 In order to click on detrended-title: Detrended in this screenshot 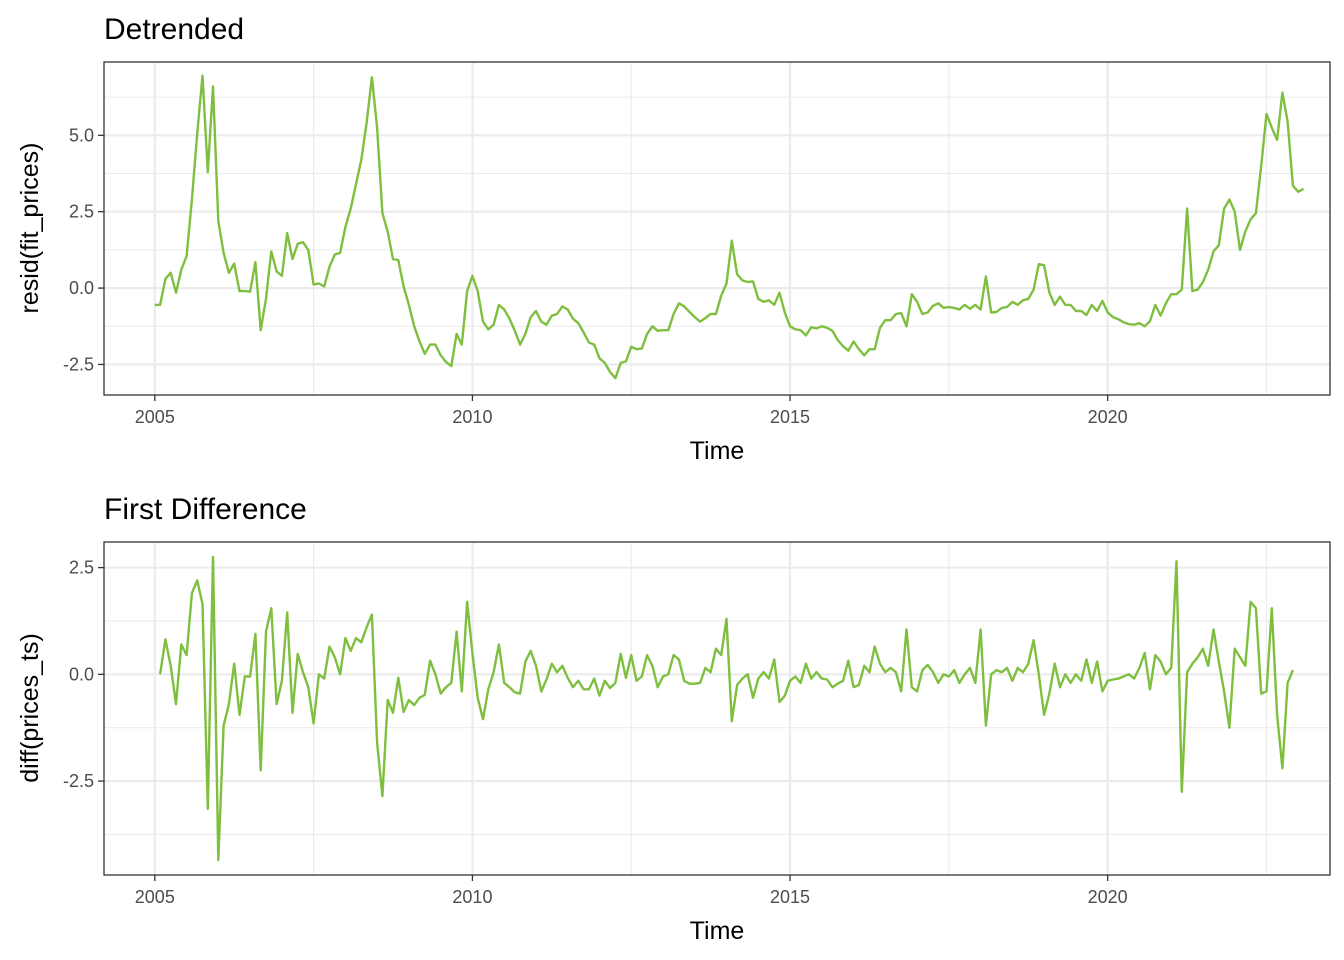, I will do `click(174, 29)`.